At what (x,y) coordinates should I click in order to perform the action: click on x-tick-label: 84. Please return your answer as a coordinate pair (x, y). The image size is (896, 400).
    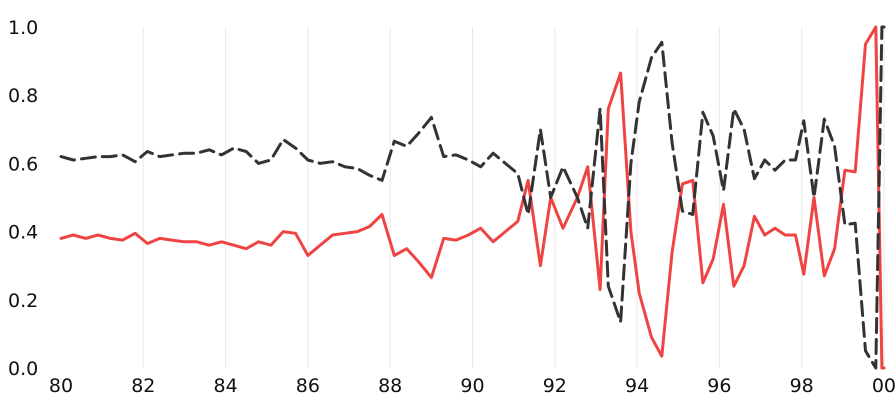
    Looking at the image, I should click on (226, 386).